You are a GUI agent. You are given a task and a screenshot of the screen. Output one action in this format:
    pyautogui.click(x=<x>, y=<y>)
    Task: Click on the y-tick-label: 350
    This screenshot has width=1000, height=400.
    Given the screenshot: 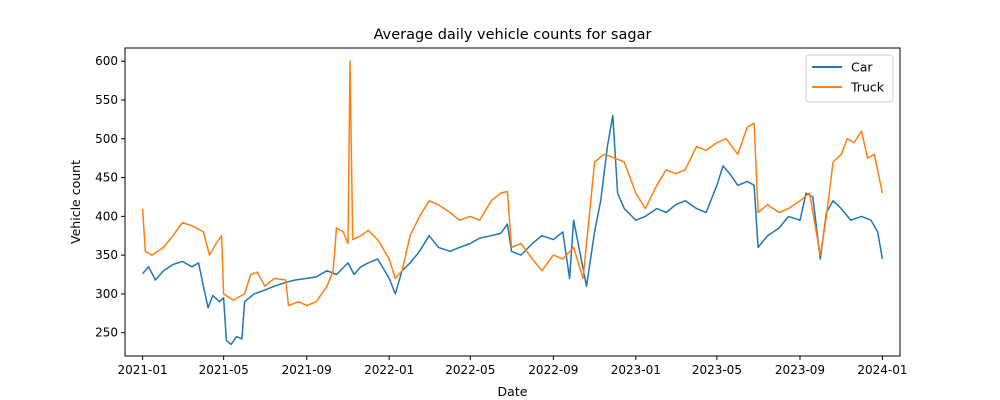 What is the action you would take?
    pyautogui.click(x=106, y=255)
    